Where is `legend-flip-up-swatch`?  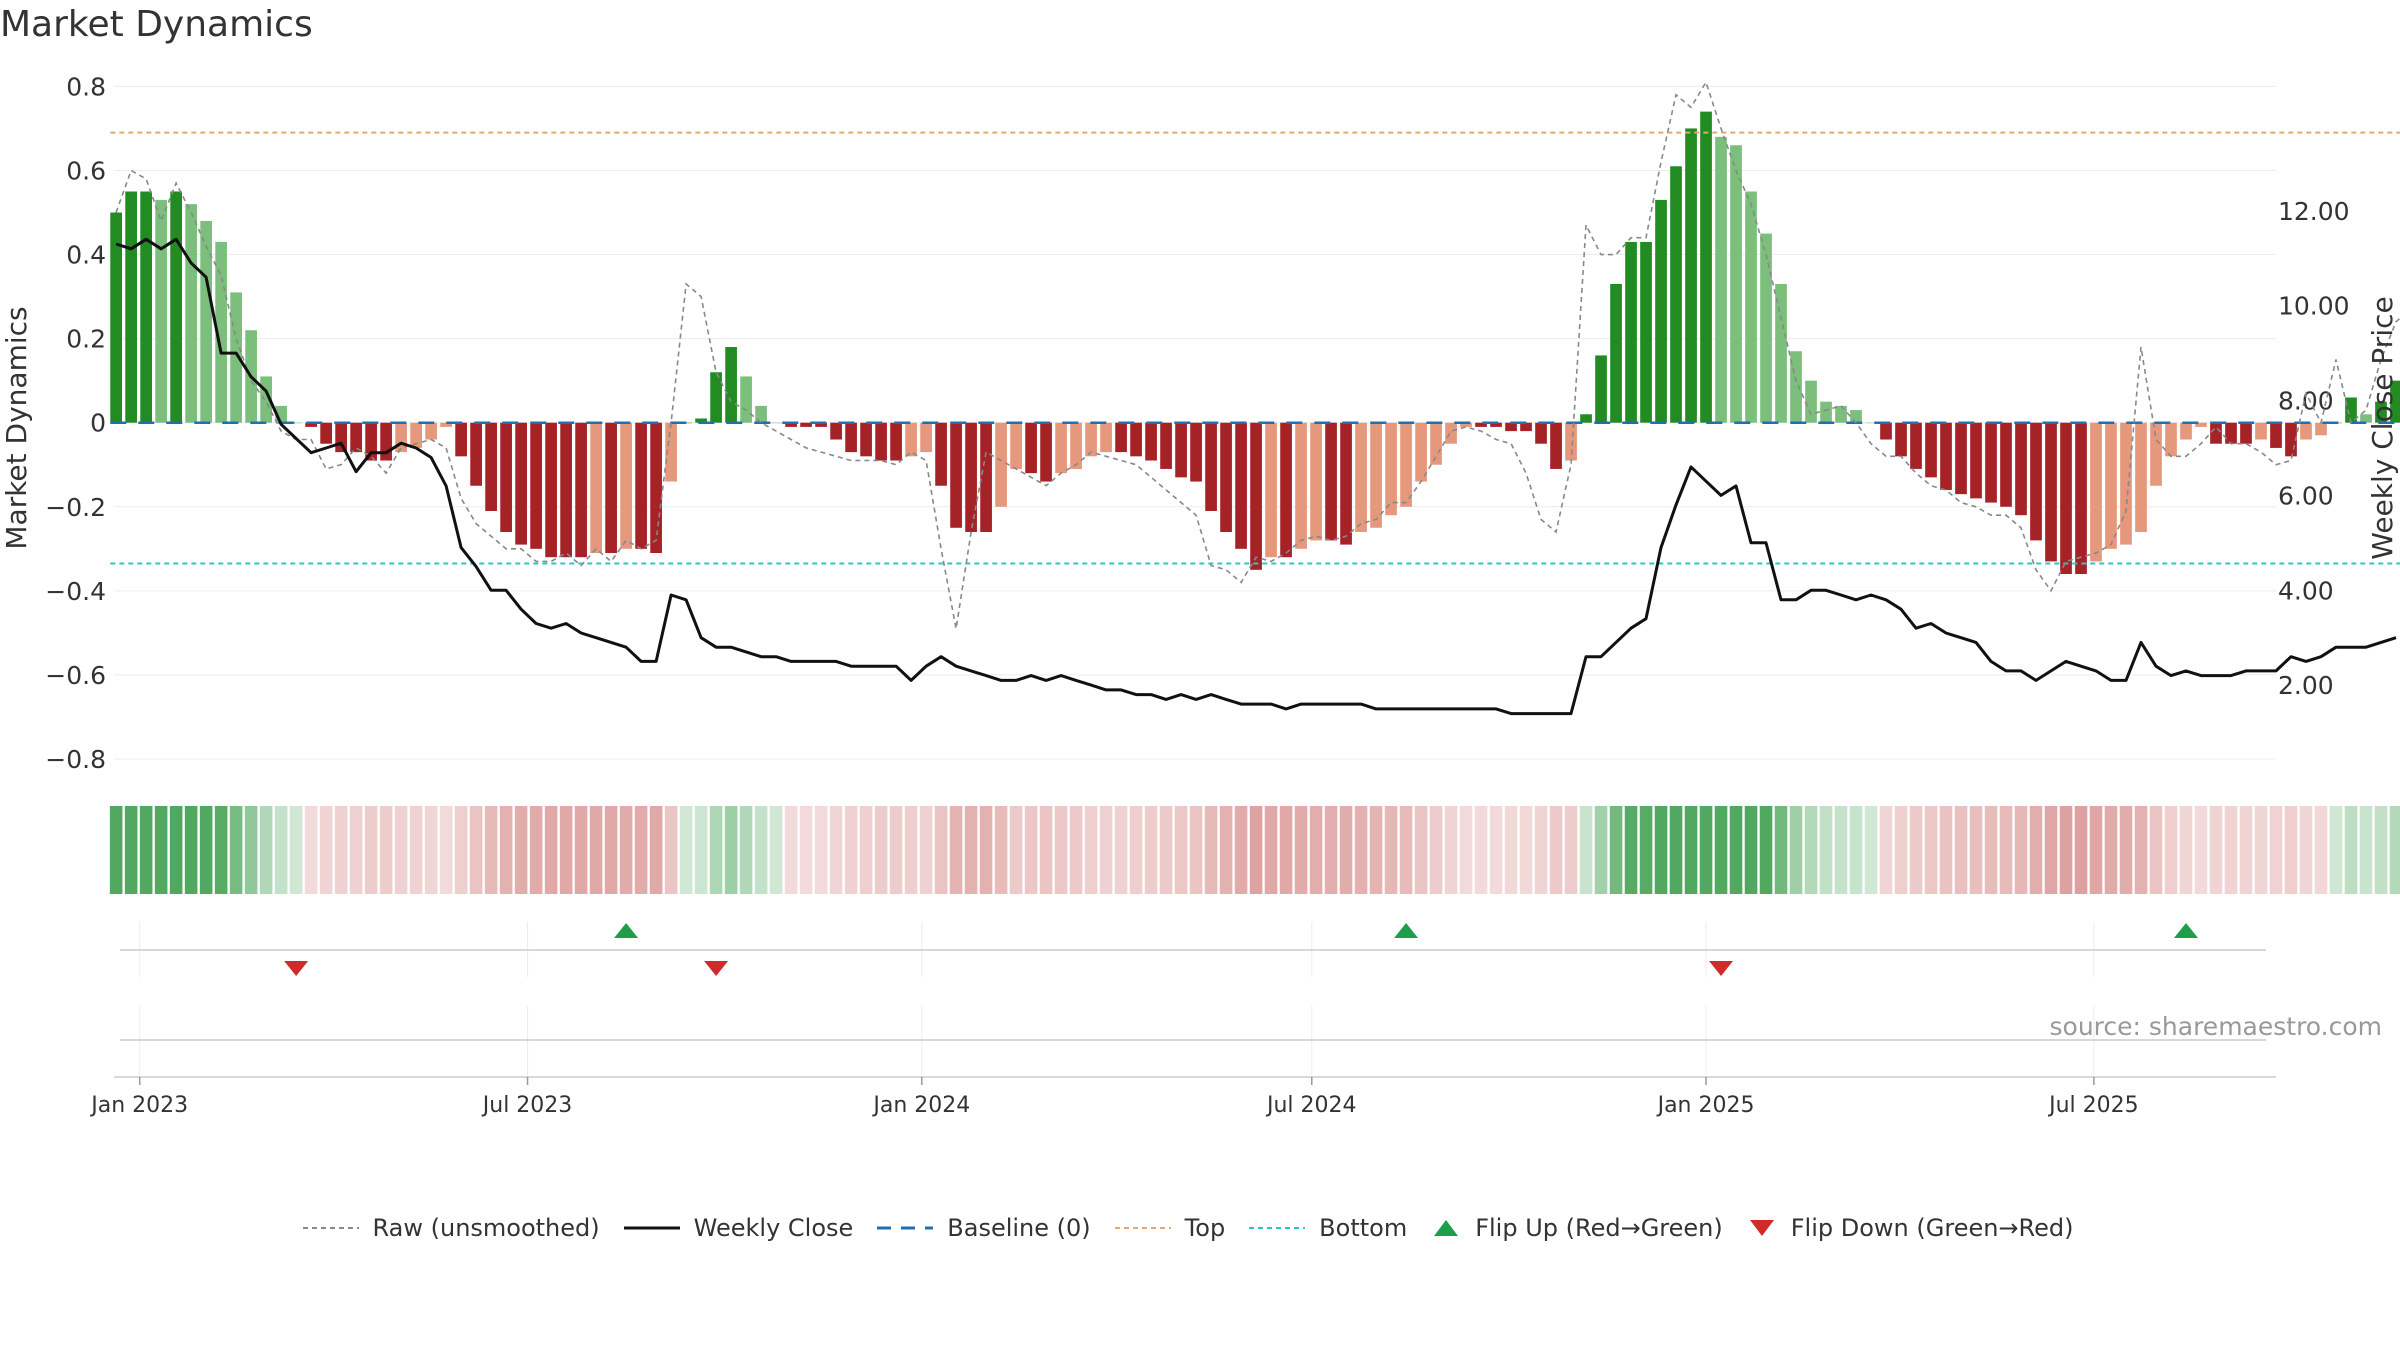 legend-flip-up-swatch is located at coordinates (1446, 1228).